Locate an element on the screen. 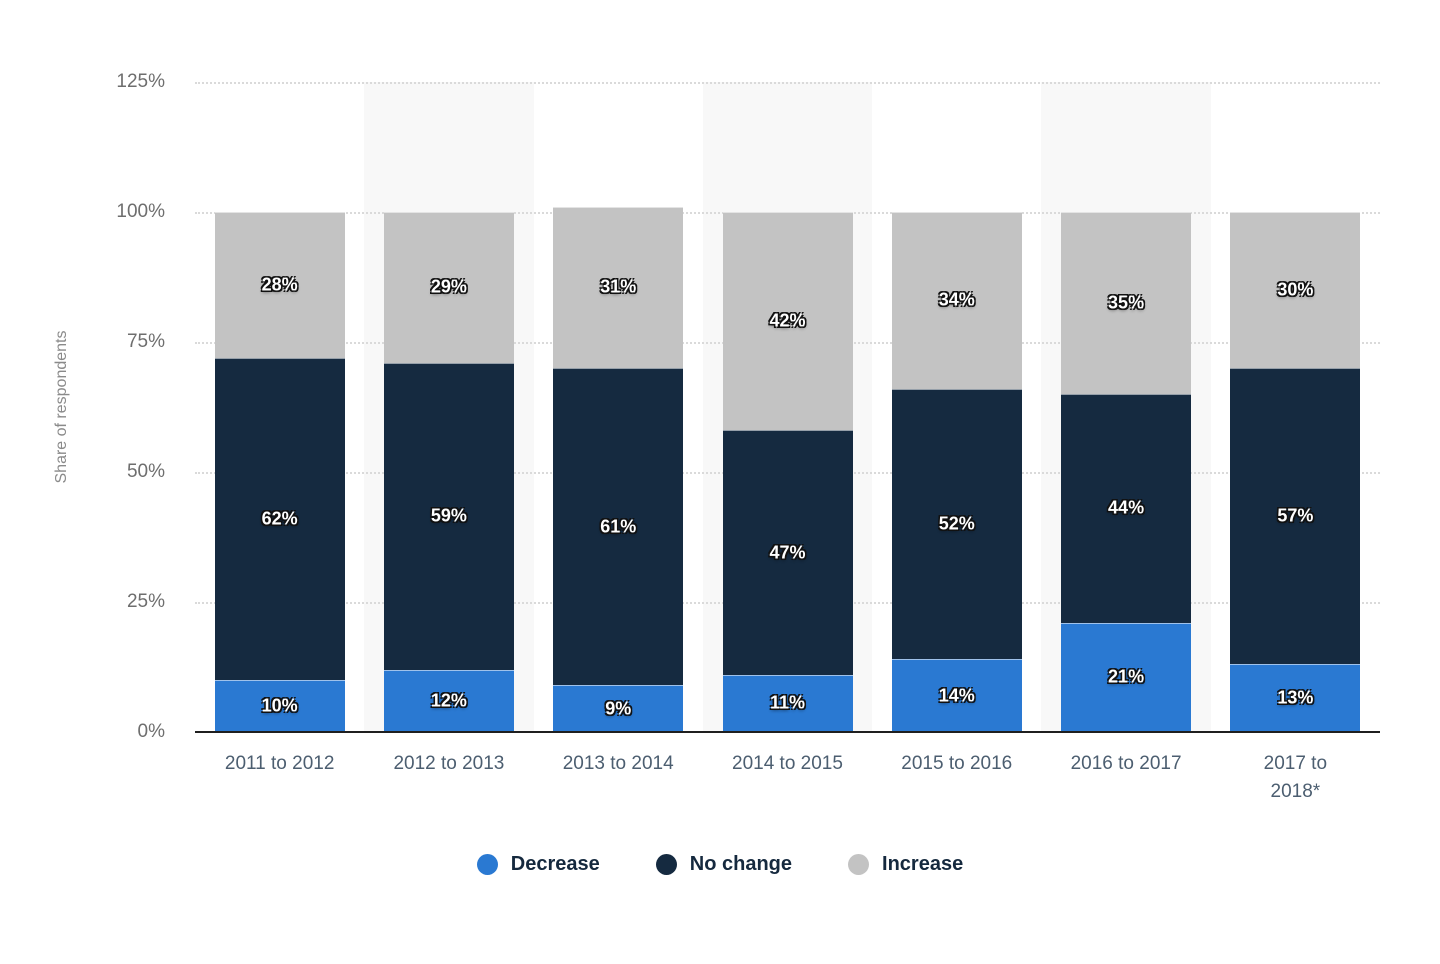 This screenshot has width=1440, height=964. bar-segment-increase: 28% is located at coordinates (279, 285).